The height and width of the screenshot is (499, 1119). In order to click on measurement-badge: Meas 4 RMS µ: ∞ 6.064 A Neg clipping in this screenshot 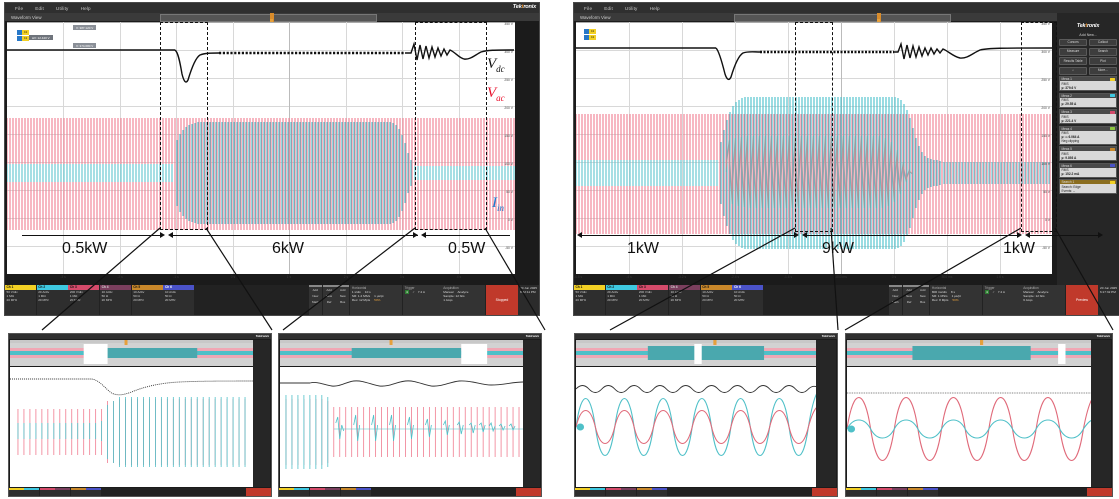, I will do `click(1088, 135)`.